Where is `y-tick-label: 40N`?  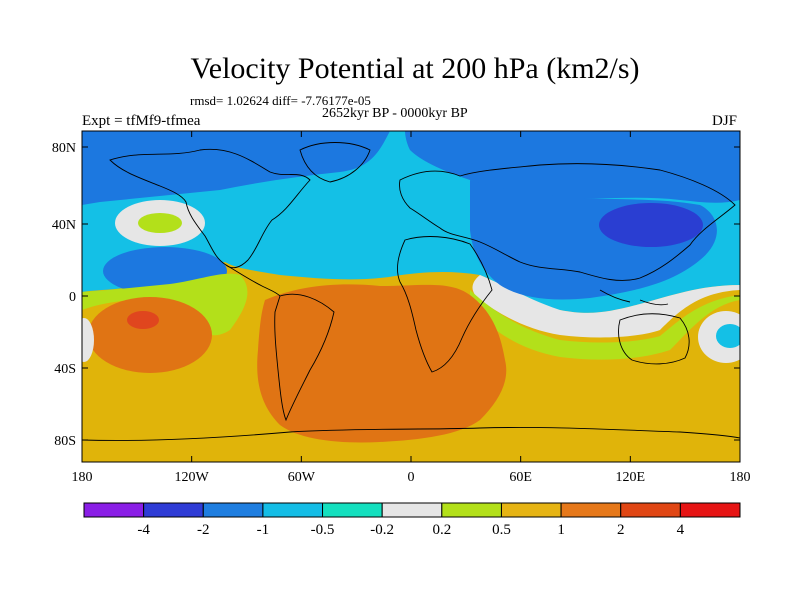
y-tick-label: 40N is located at coordinates (64, 225).